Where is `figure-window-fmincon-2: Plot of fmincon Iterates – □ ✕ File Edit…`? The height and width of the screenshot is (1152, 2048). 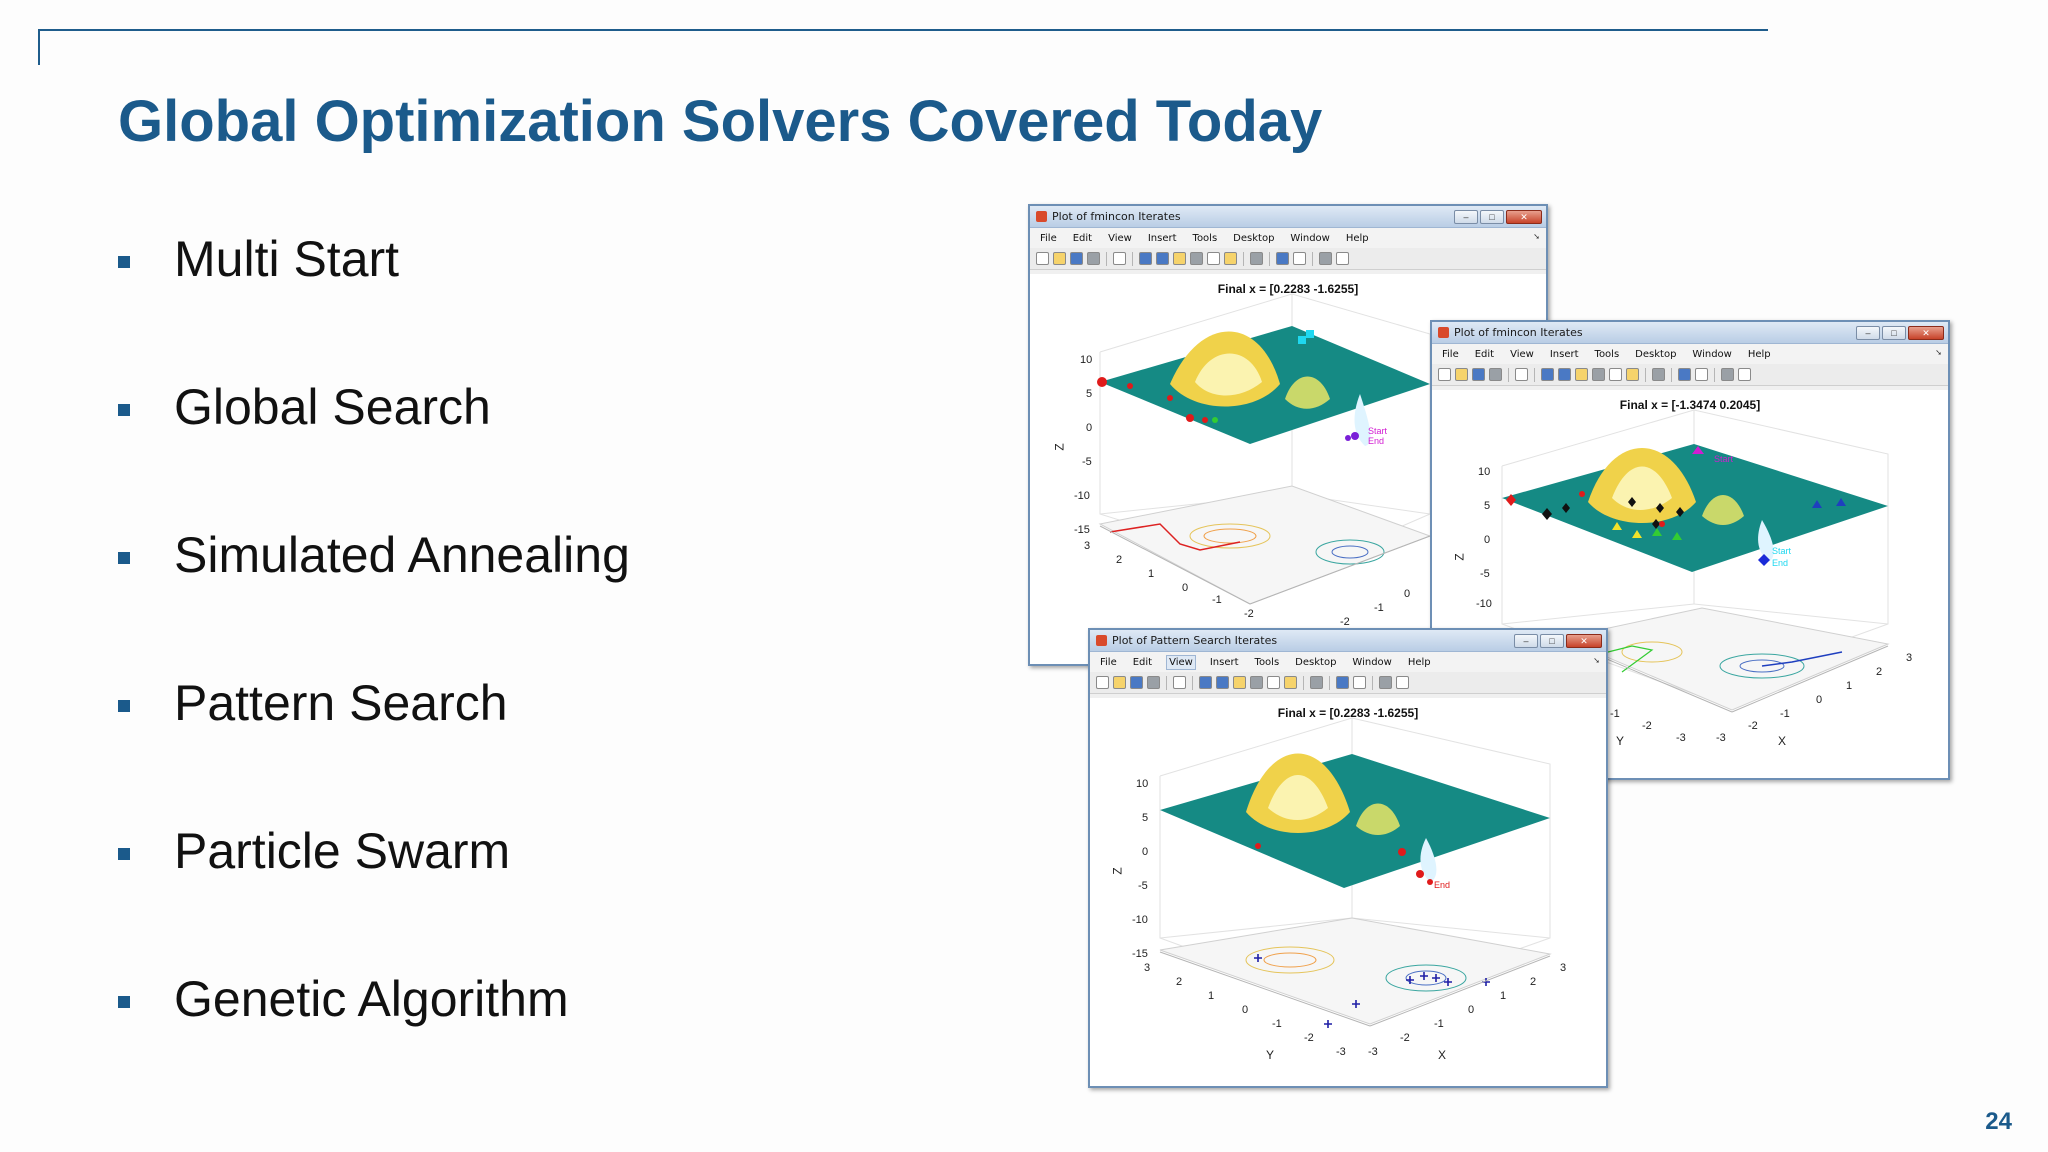 figure-window-fmincon-2: Plot of fmincon Iterates – □ ✕ File Edit… is located at coordinates (1690, 550).